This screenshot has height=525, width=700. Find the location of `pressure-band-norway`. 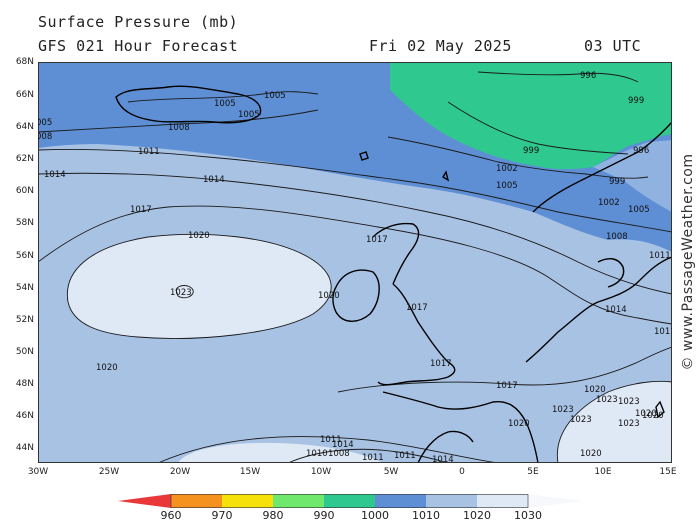

pressure-band-norway is located at coordinates (632, 176).